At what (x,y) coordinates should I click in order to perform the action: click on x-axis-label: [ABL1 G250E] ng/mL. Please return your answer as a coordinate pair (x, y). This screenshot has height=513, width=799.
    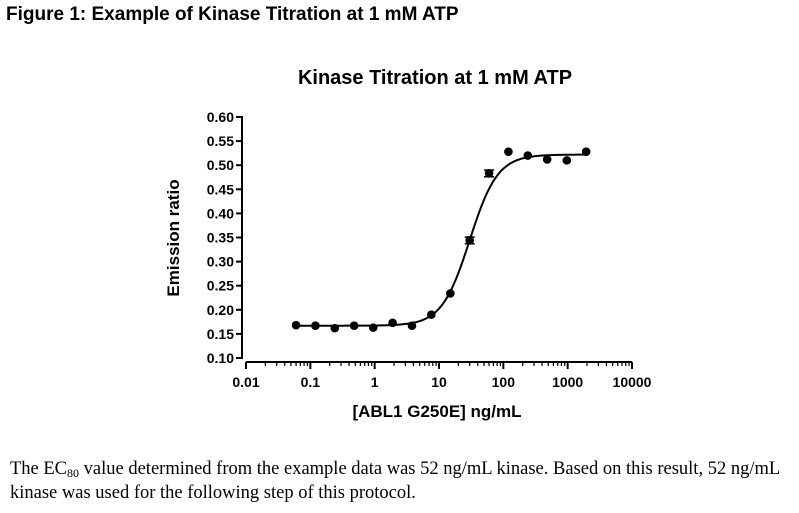
    Looking at the image, I should click on (436, 411).